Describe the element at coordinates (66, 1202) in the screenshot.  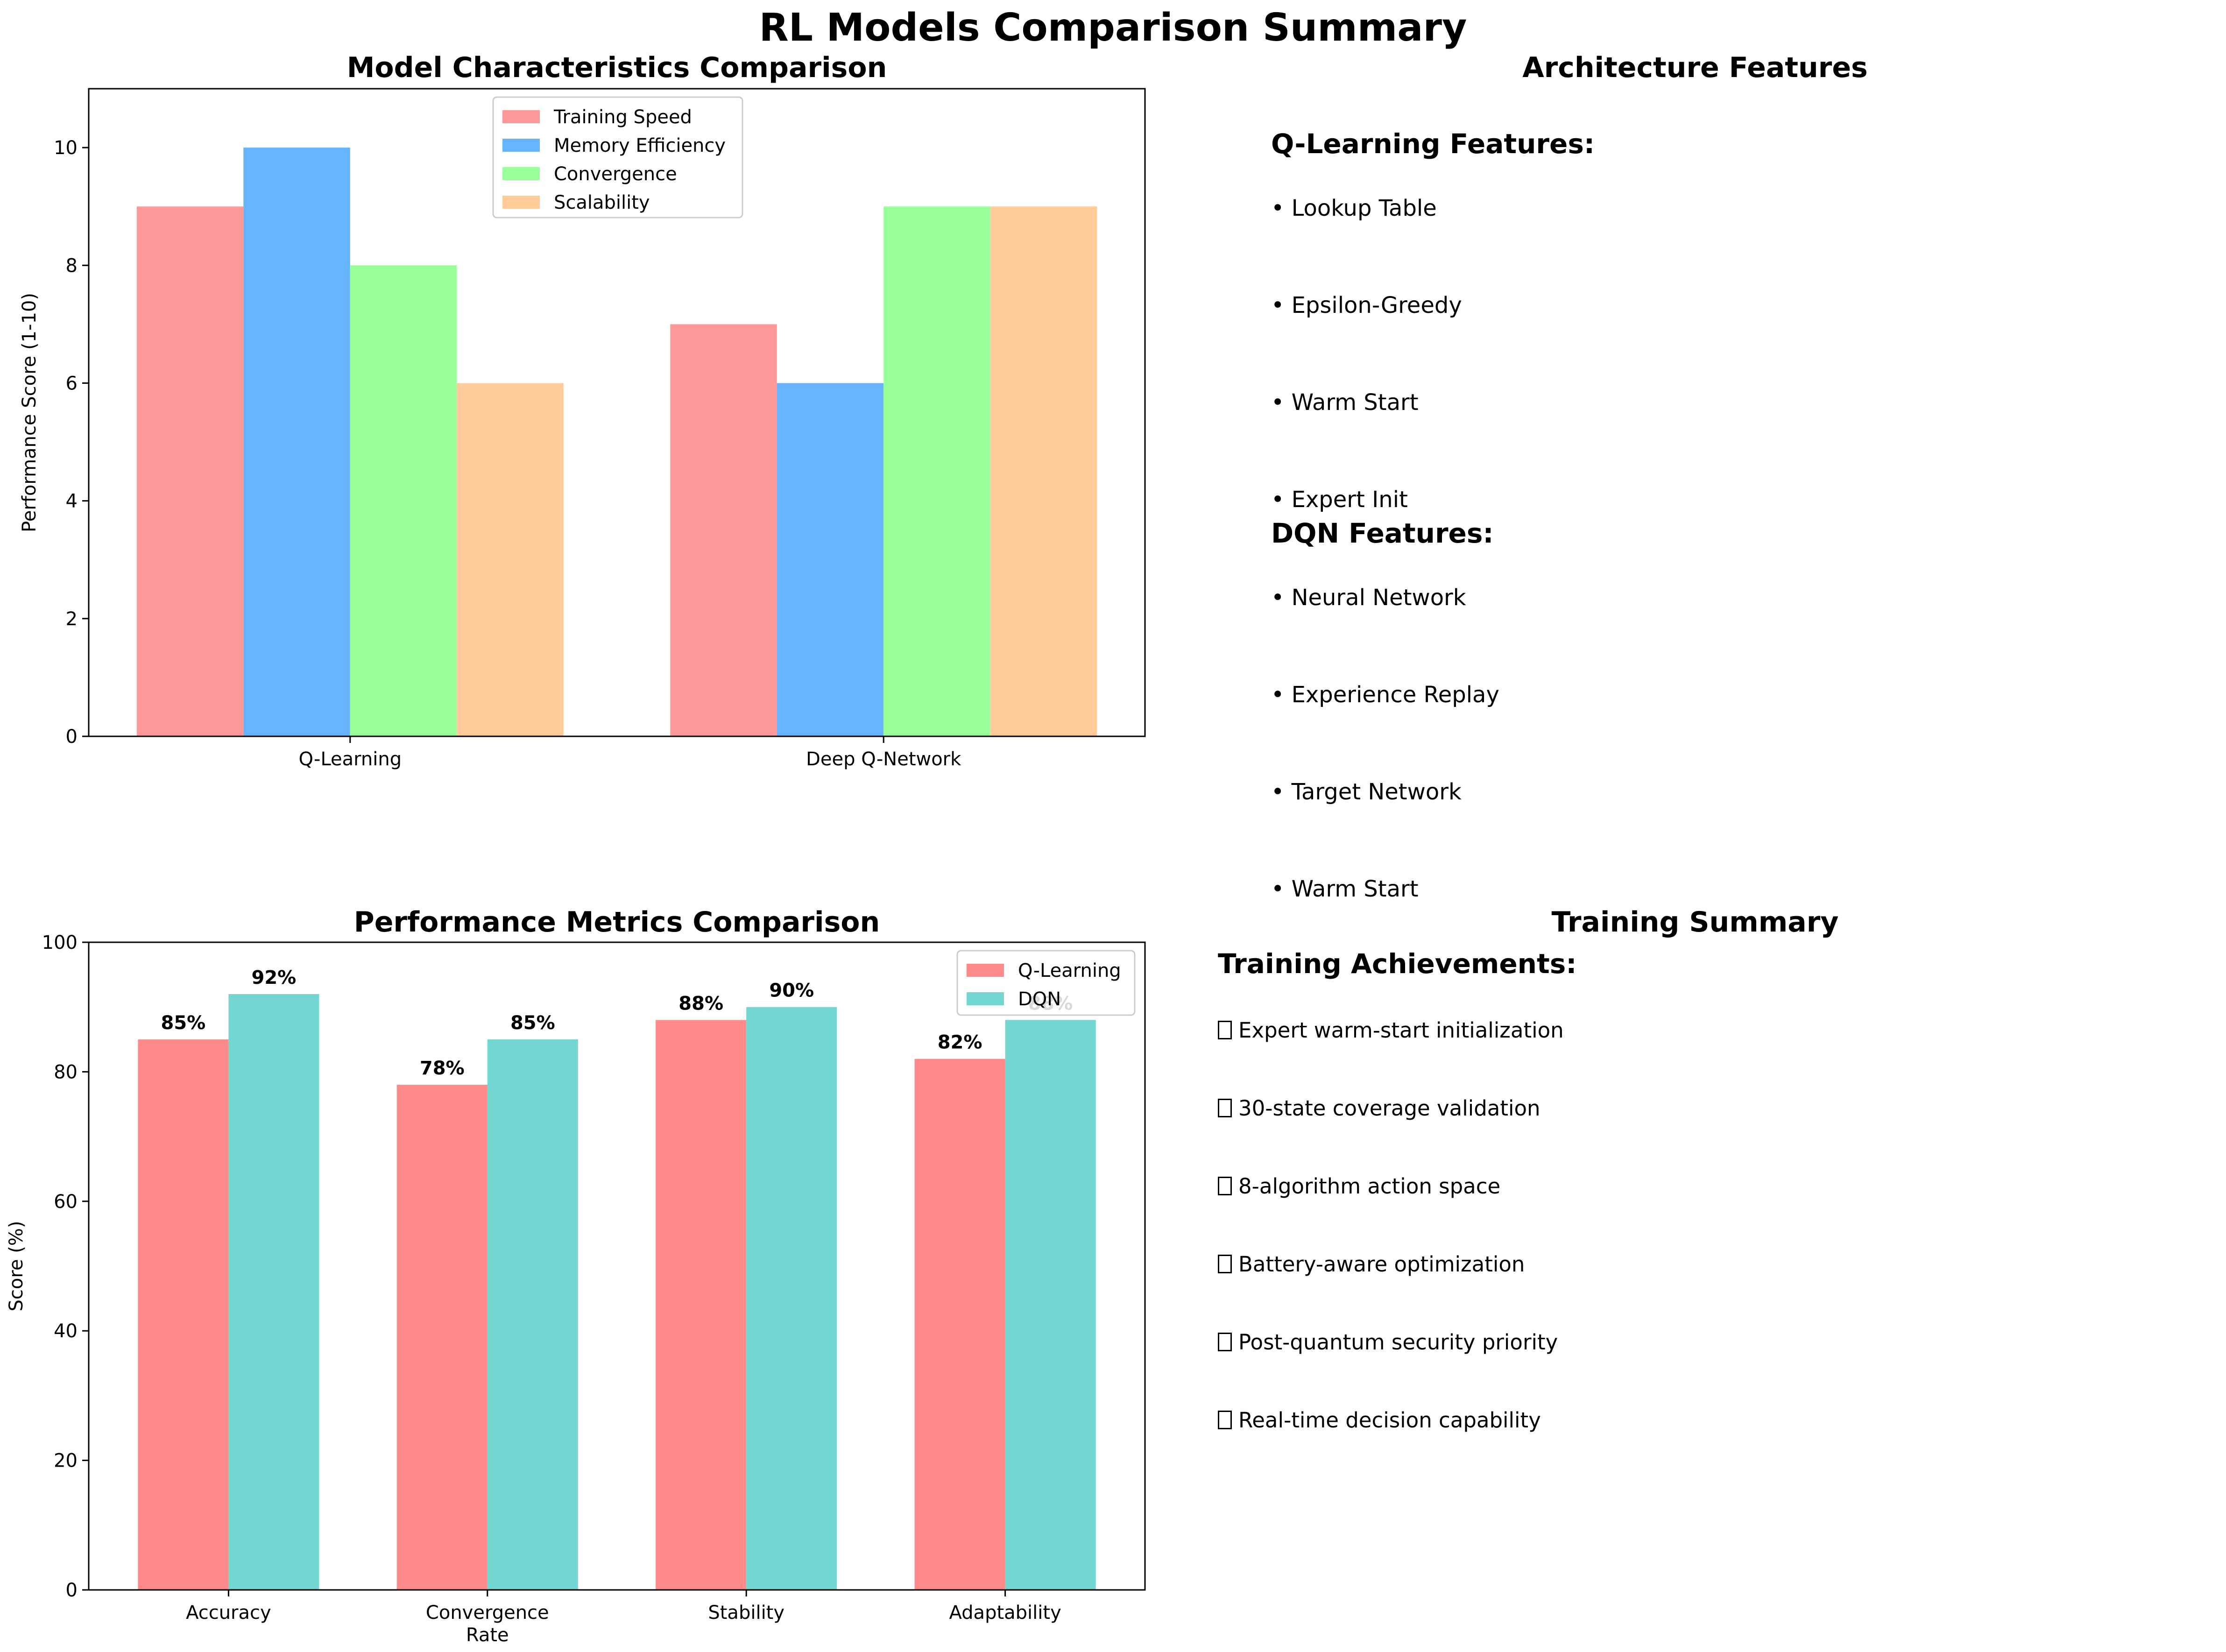
I see `y-tick-label: 60` at that location.